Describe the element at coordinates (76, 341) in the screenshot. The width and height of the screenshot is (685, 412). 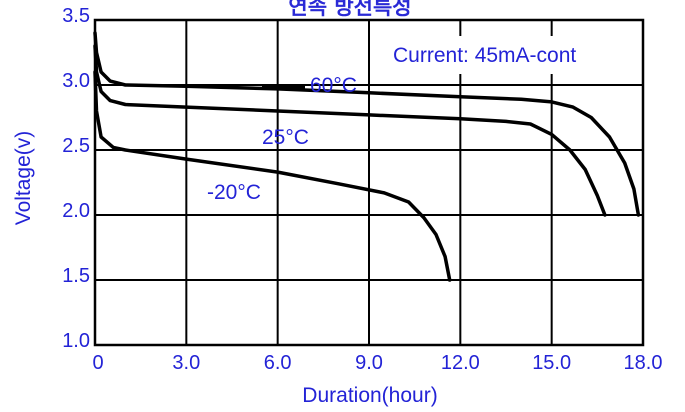
I see `y-tick-label: 1.0` at that location.